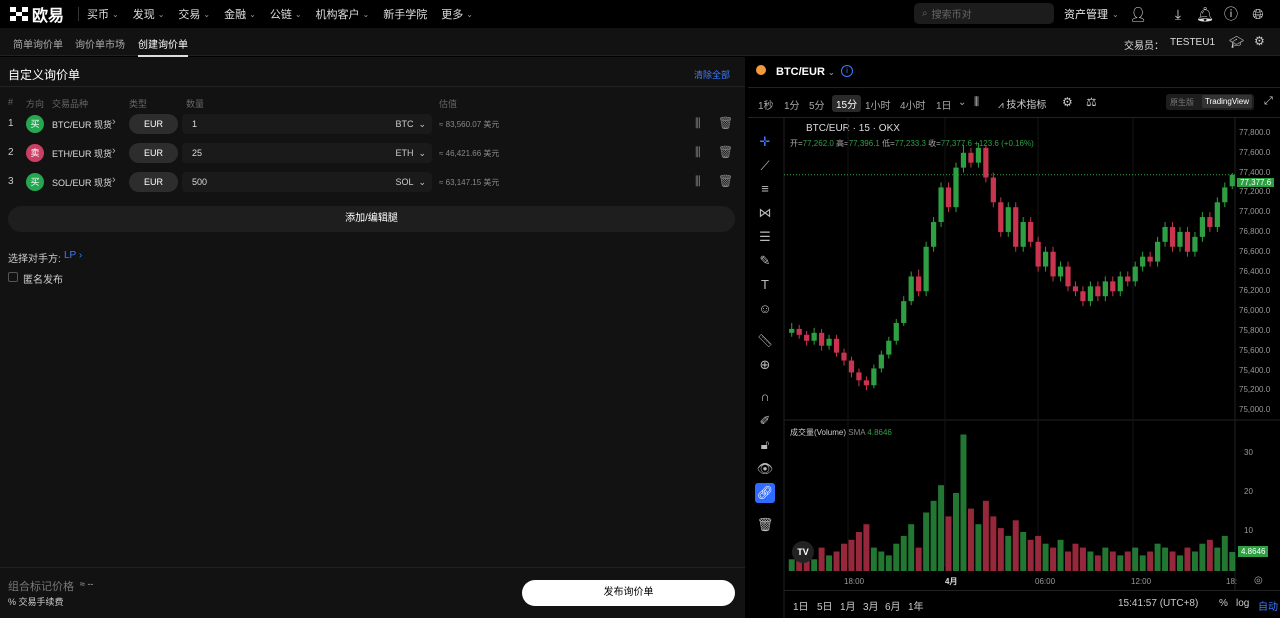 The image size is (1280, 618). Describe the element at coordinates (847, 103) in the screenshot. I see `timeframe-button: 15分` at that location.